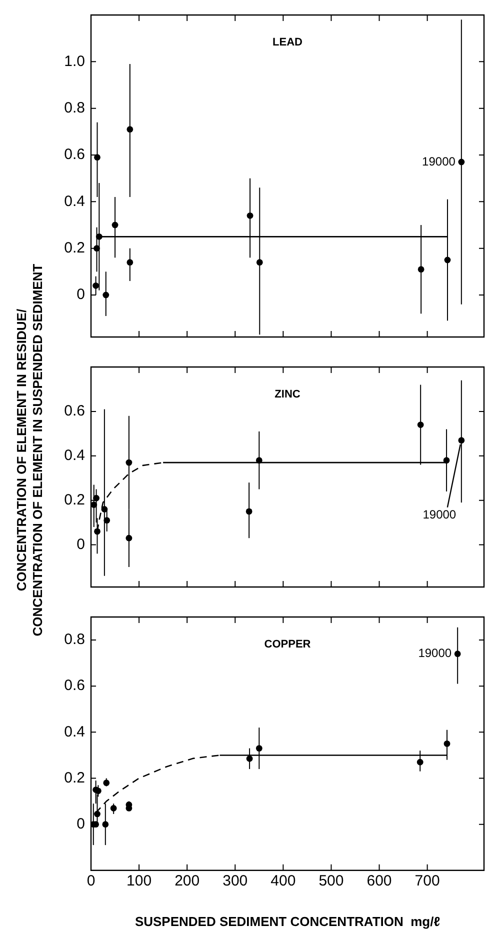 The image size is (489, 930). What do you see at coordinates (235, 881) in the screenshot?
I see `x-tick-label: 300` at bounding box center [235, 881].